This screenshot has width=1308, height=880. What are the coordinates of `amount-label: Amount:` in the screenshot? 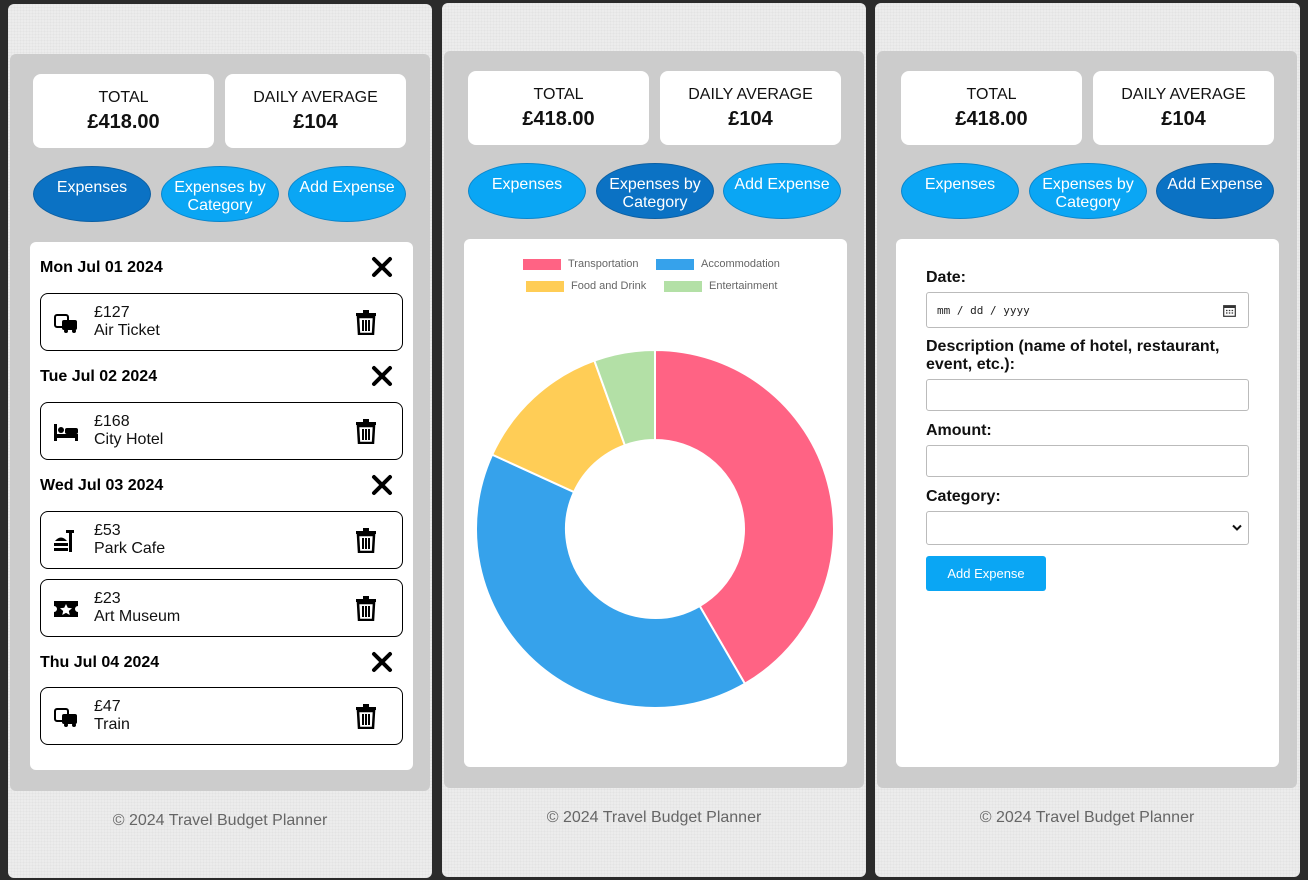 It's located at (959, 430).